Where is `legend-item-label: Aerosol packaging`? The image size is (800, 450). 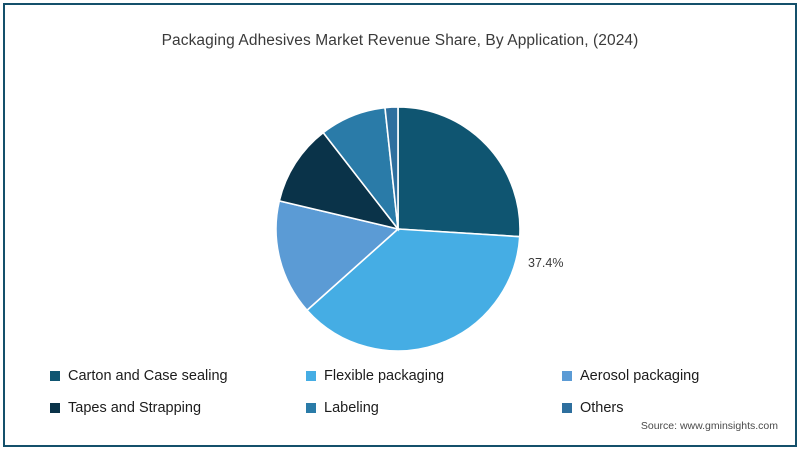 legend-item-label: Aerosol packaging is located at coordinates (640, 376).